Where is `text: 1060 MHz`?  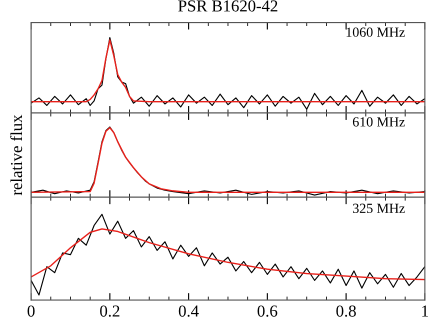 text: 1060 MHz is located at coordinates (375, 32).